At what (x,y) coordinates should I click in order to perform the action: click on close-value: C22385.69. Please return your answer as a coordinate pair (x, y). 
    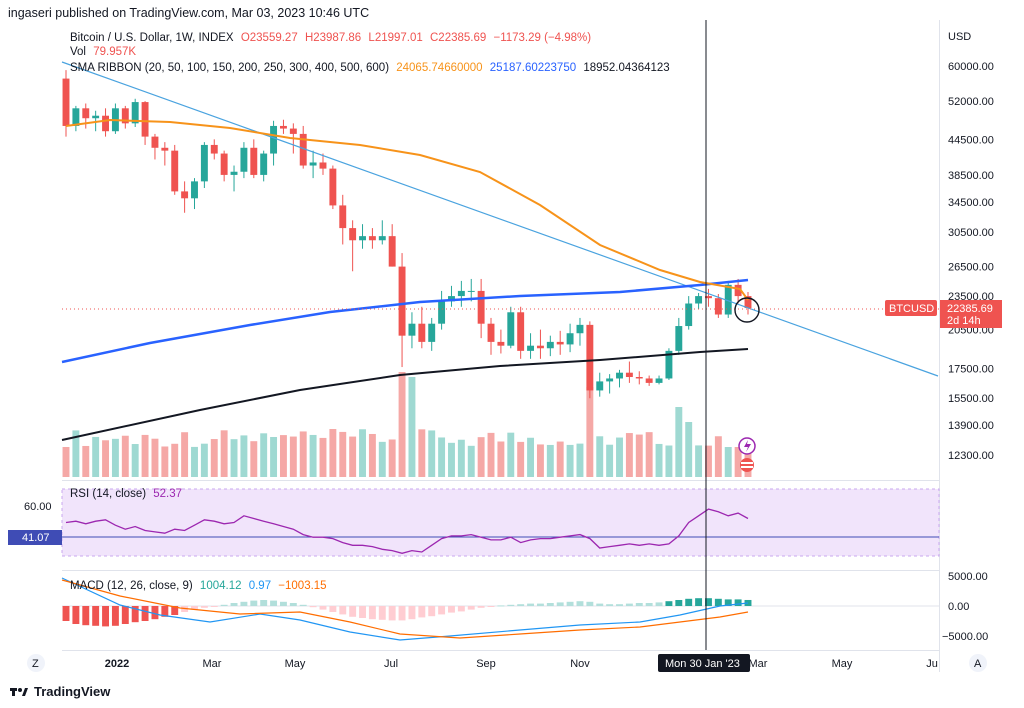
    Looking at the image, I should click on (458, 38).